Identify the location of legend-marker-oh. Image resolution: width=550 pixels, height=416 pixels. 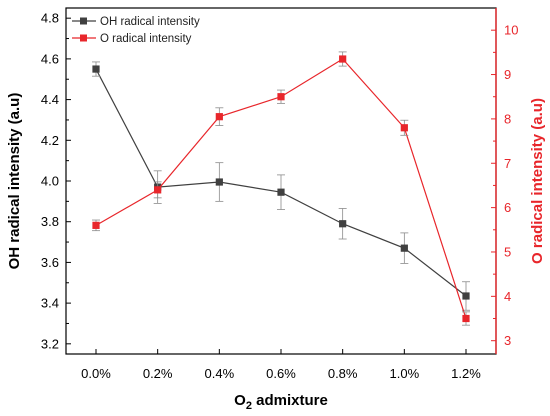
(83, 21).